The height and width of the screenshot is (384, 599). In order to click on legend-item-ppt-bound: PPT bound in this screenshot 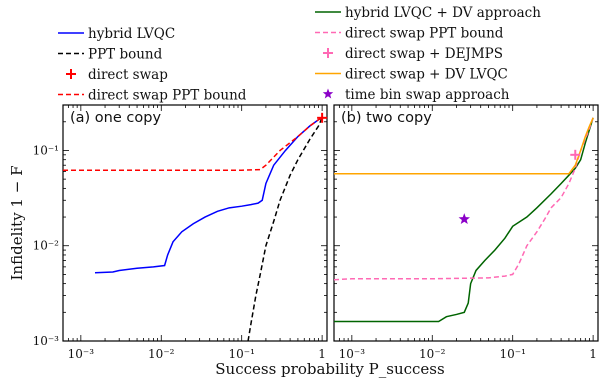, I will do `click(110, 55)`.